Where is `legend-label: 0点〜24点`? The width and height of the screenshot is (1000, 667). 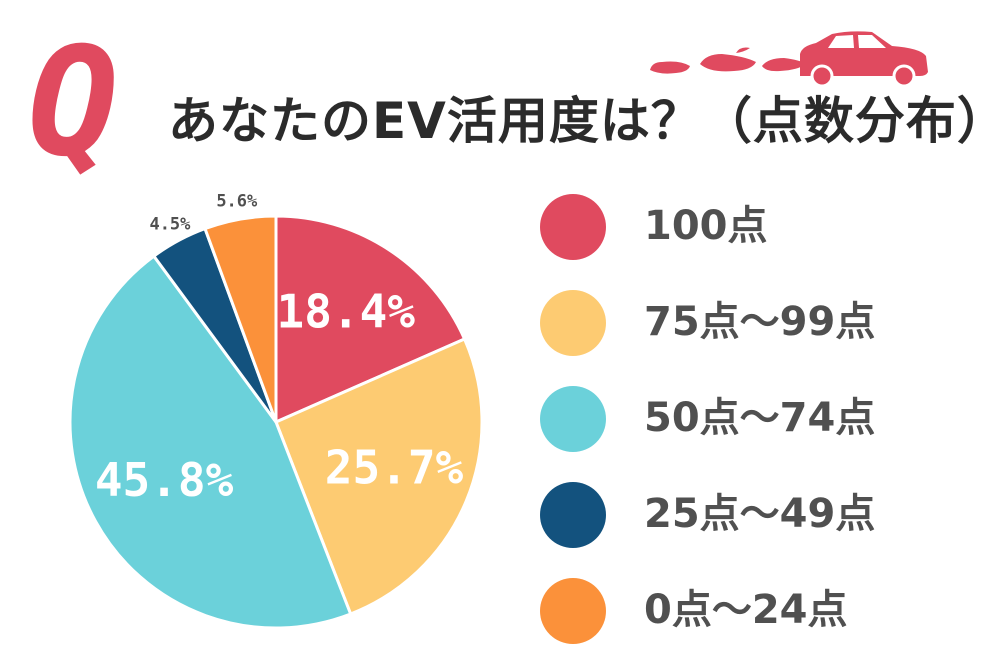
legend-label: 0点〜24点 is located at coordinates (746, 610).